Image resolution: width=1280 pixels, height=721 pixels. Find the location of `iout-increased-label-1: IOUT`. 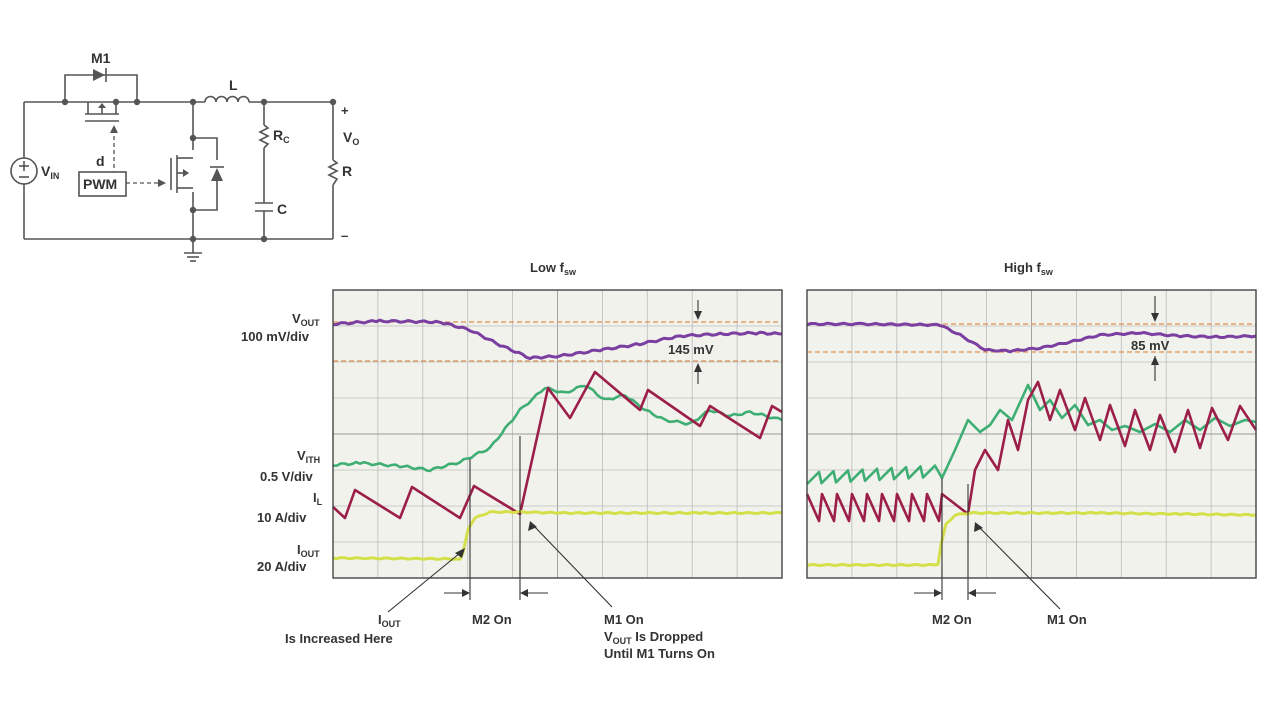

iout-increased-label-1: IOUT is located at coordinates (389, 620).